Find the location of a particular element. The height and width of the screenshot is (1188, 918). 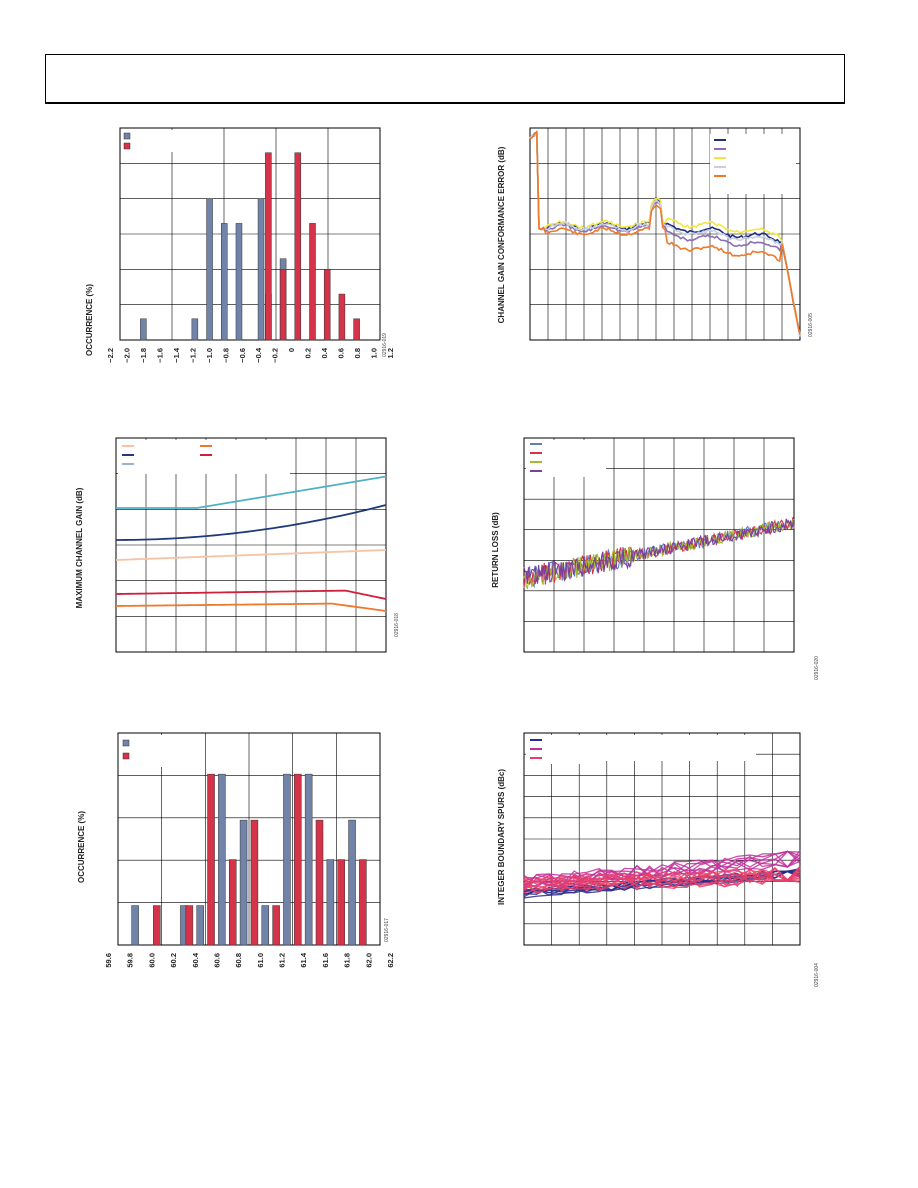

figure-code: 02916-018 is located at coordinates (397, 625).